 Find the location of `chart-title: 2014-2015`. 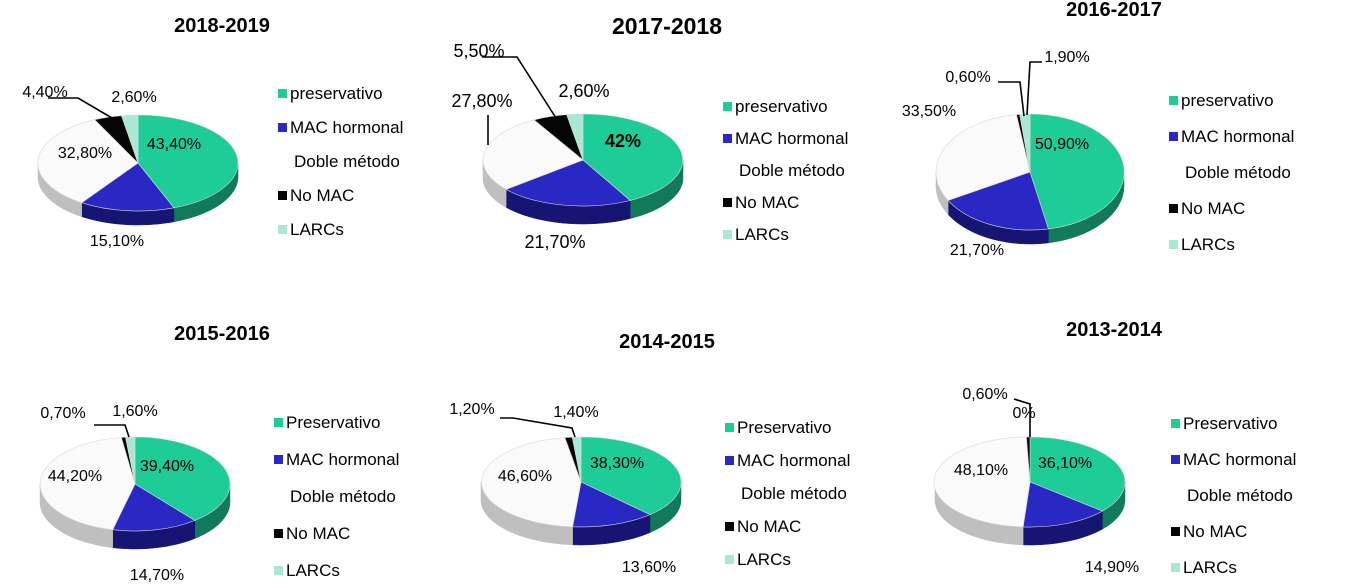

chart-title: 2014-2015 is located at coordinates (667, 342).